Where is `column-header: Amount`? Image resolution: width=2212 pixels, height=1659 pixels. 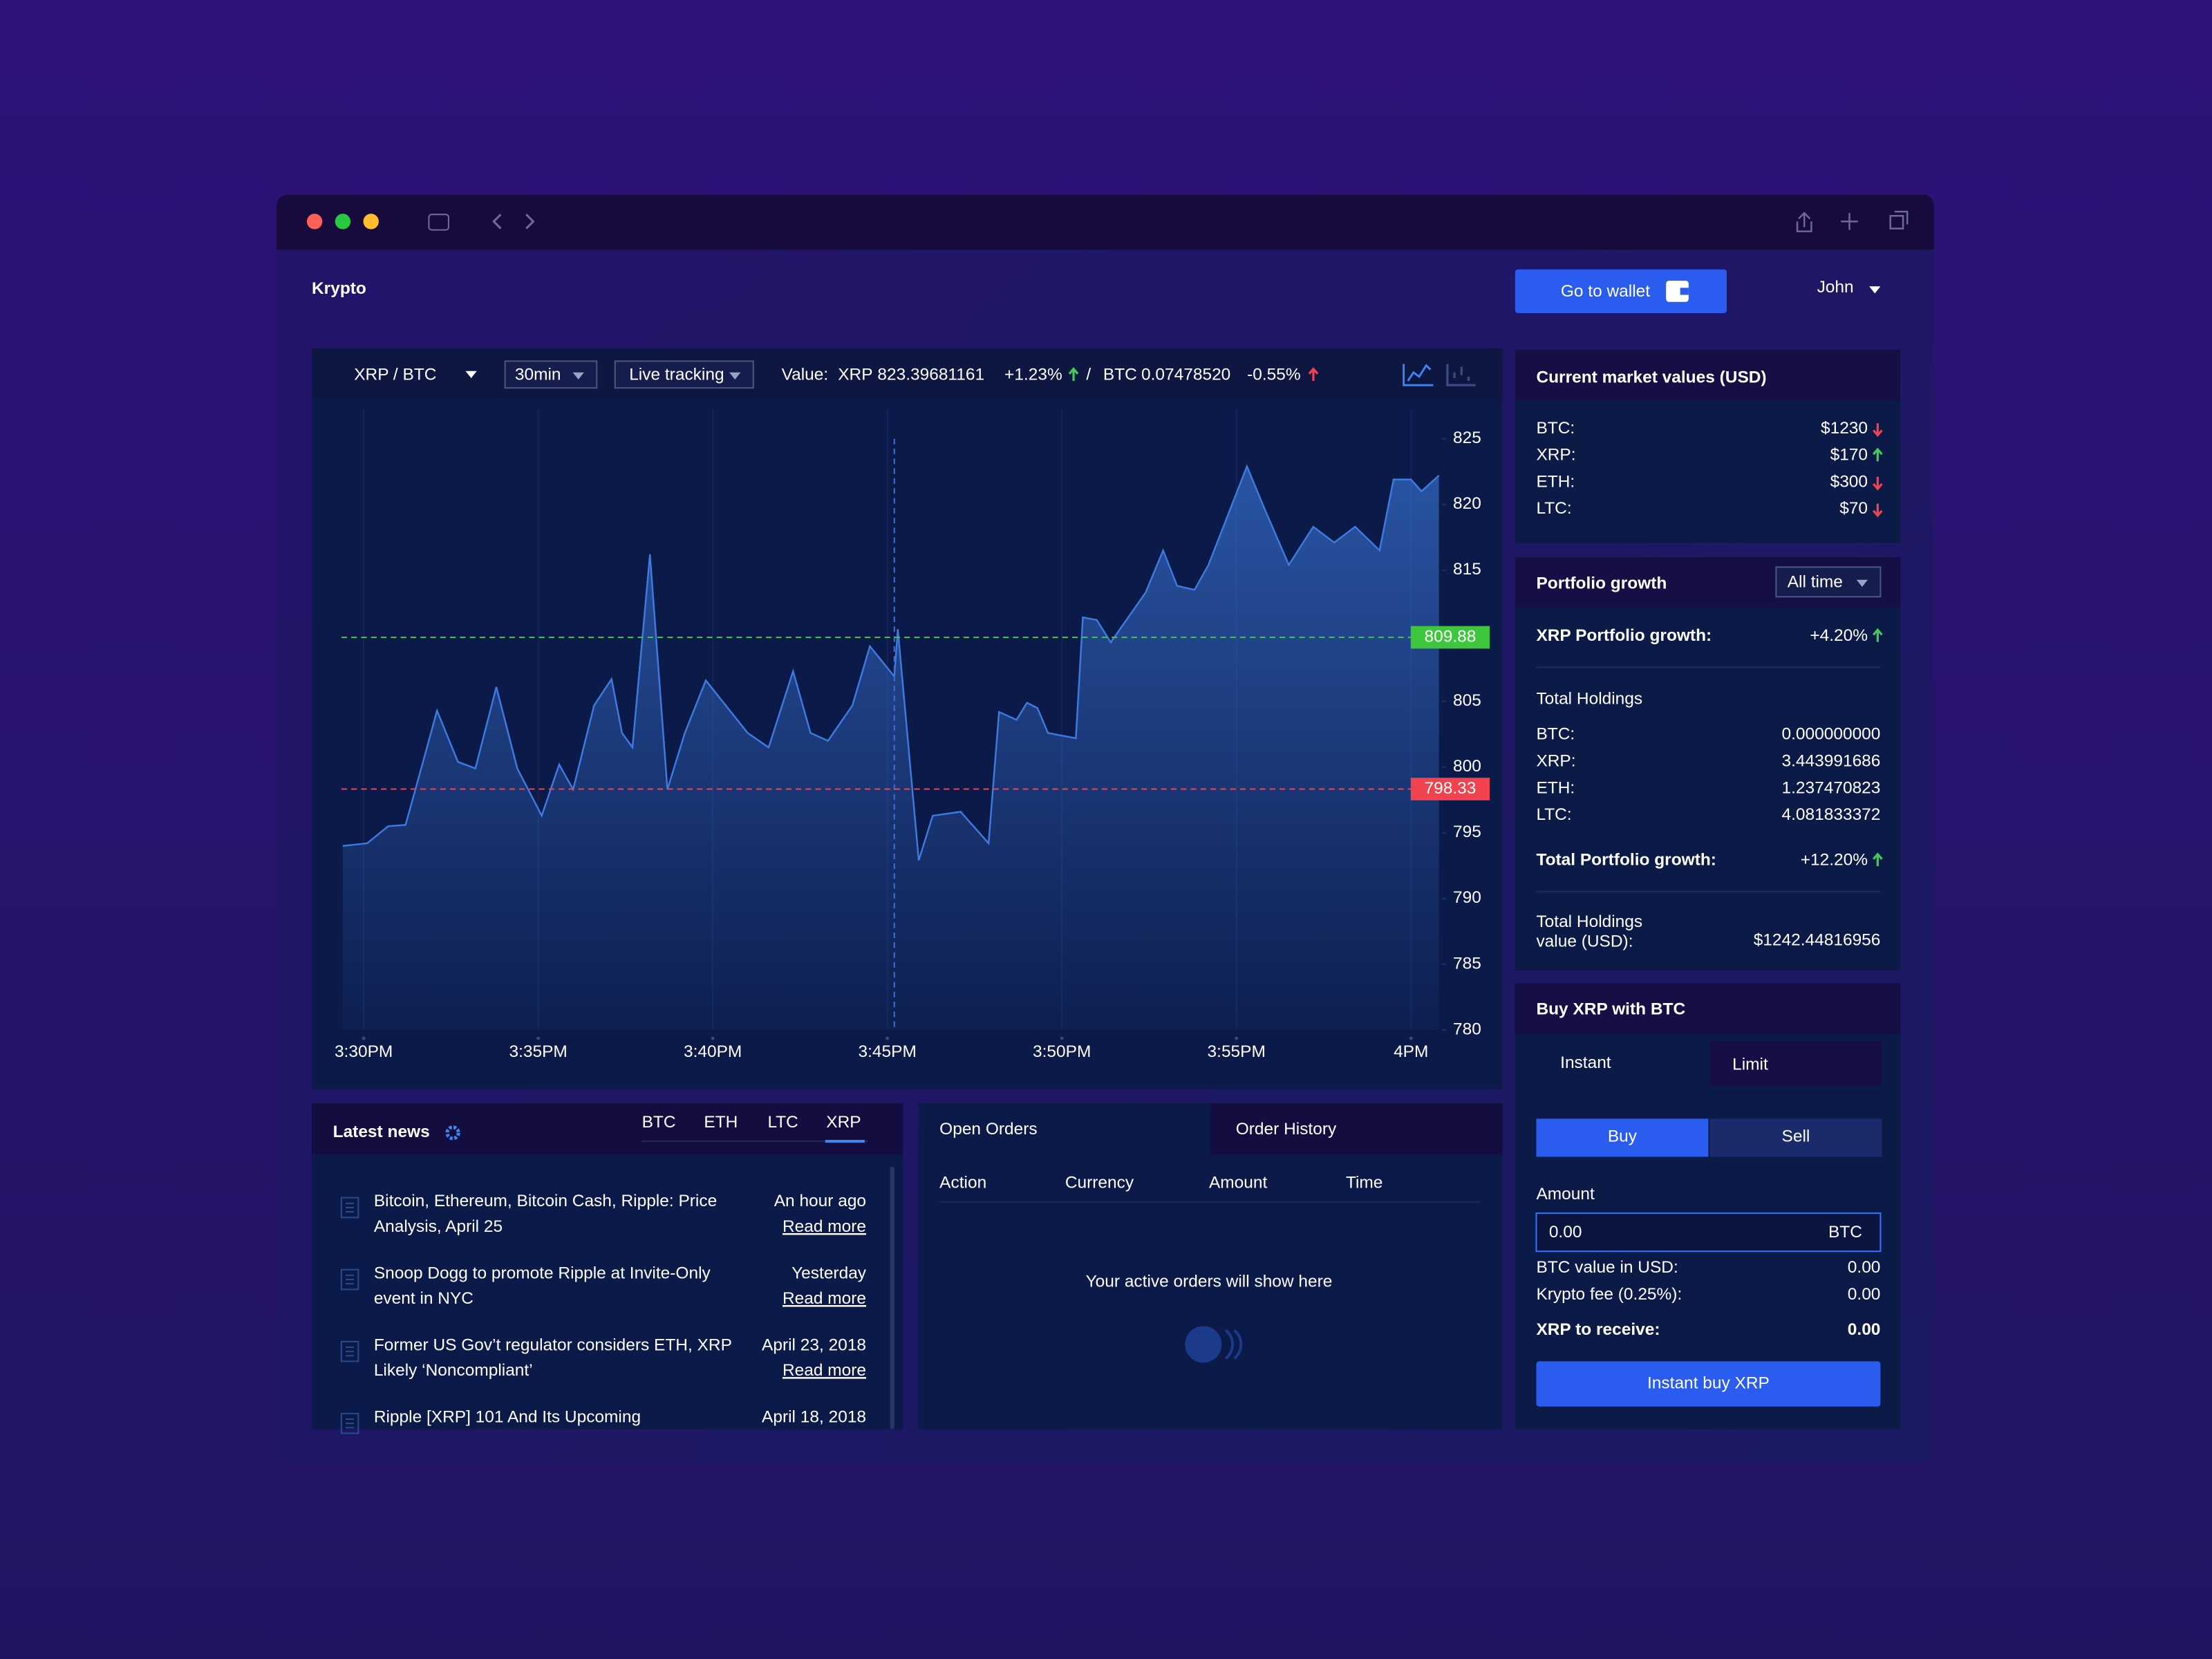
column-header: Amount is located at coordinates (1238, 1183).